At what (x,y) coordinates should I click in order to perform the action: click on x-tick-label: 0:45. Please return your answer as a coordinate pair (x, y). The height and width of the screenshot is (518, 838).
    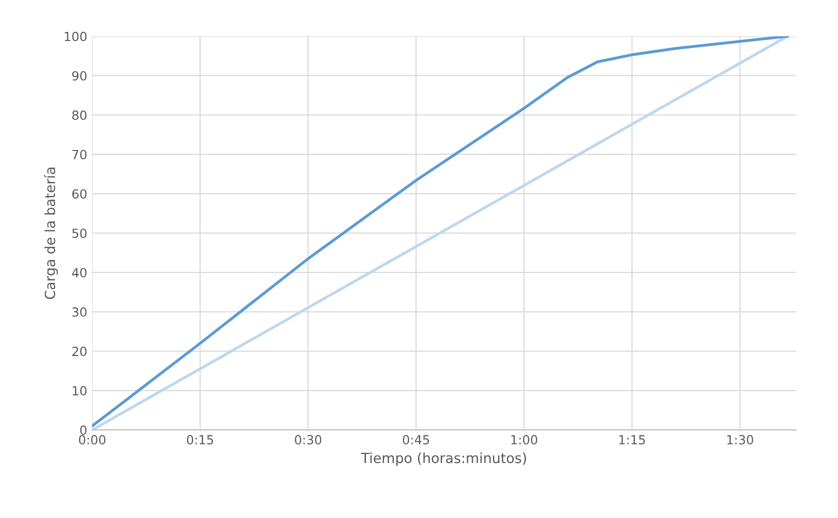
    Looking at the image, I should click on (416, 439).